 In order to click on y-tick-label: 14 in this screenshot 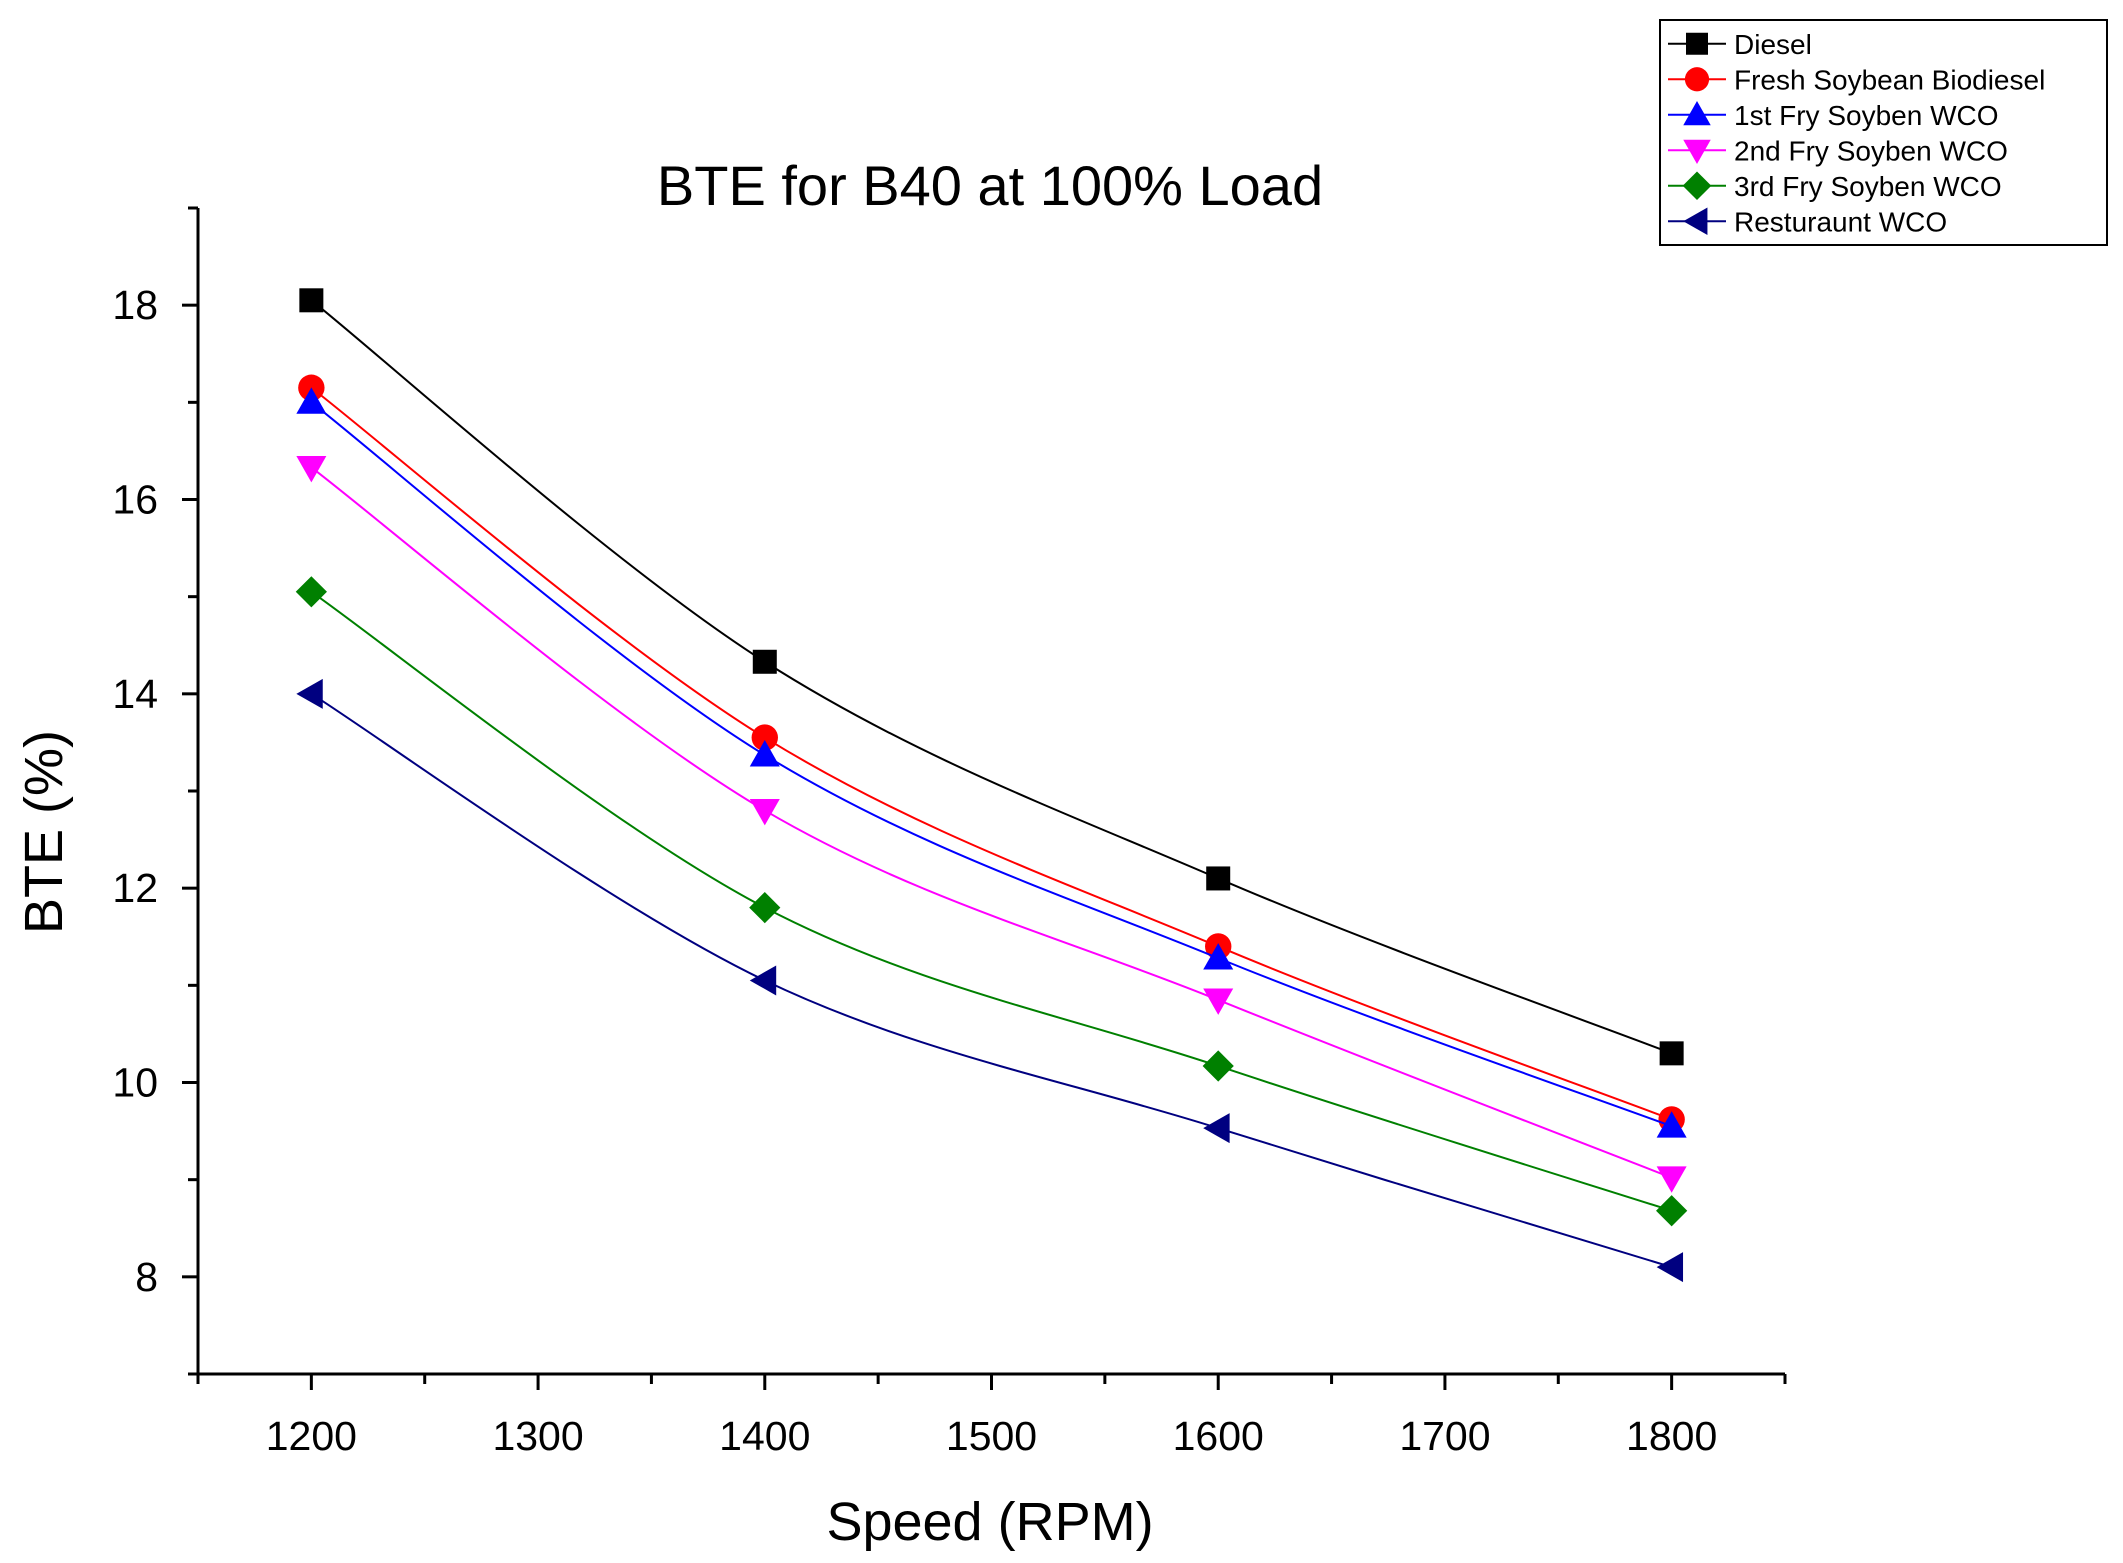, I will do `click(135, 694)`.